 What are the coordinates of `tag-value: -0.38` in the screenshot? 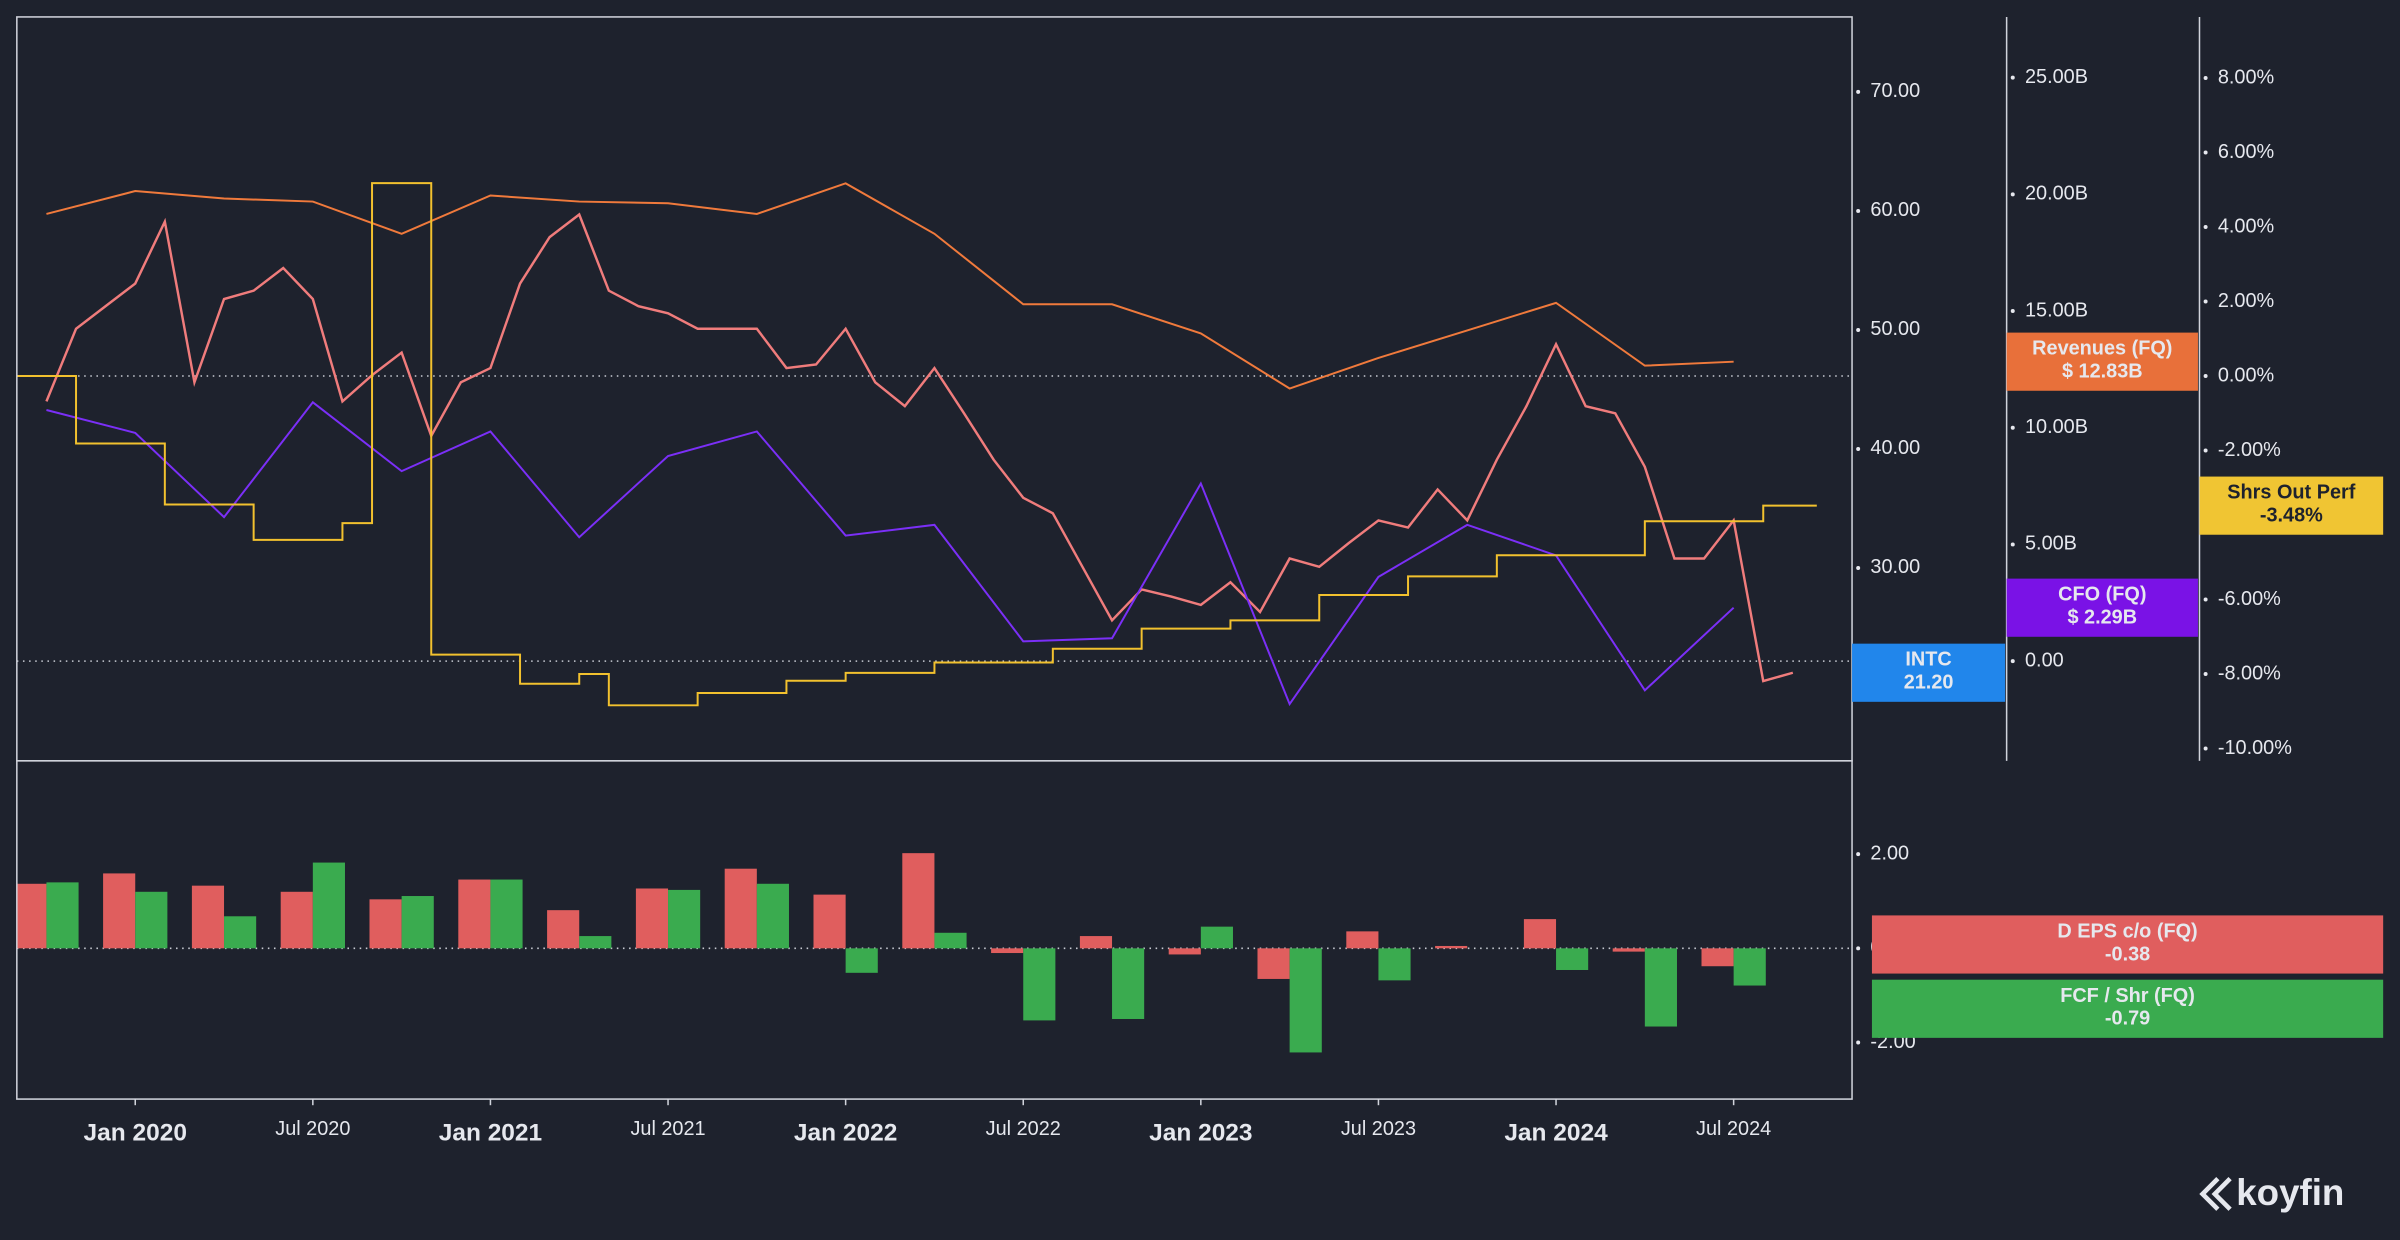 It's located at (2127, 954).